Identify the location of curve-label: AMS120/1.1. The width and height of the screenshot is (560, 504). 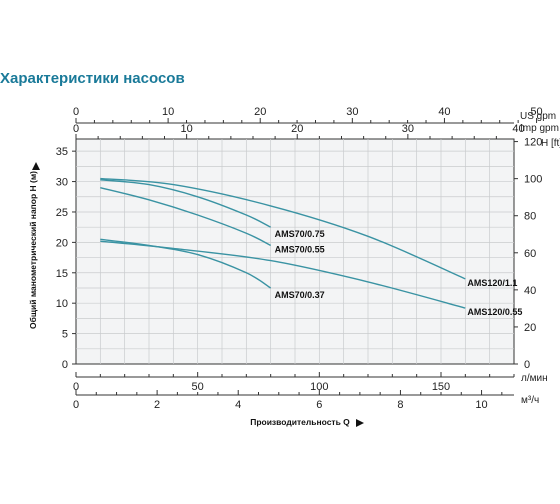
(492, 283).